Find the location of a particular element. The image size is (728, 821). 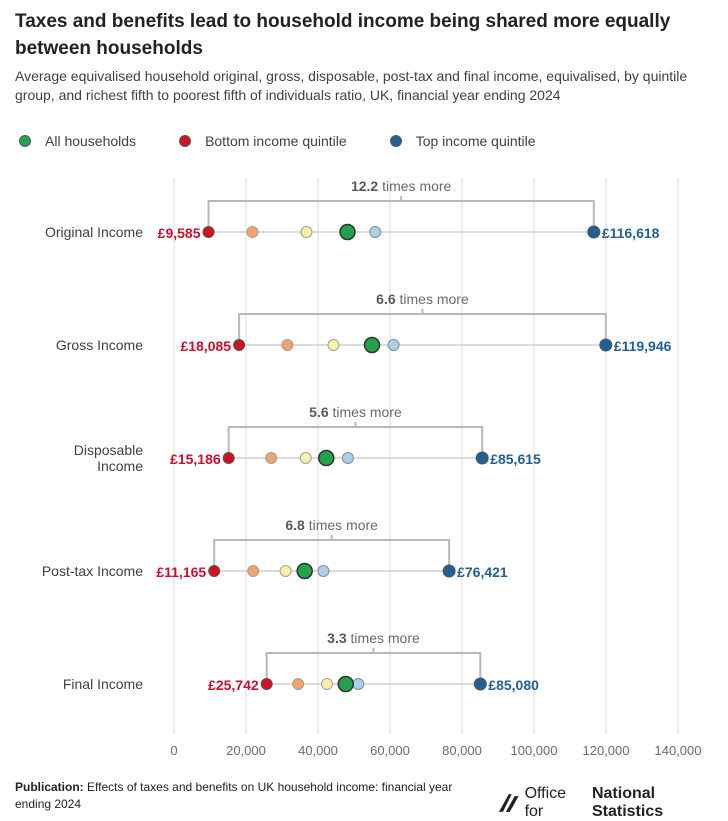

dot-bottom-quintile-gross-income is located at coordinates (239, 345).